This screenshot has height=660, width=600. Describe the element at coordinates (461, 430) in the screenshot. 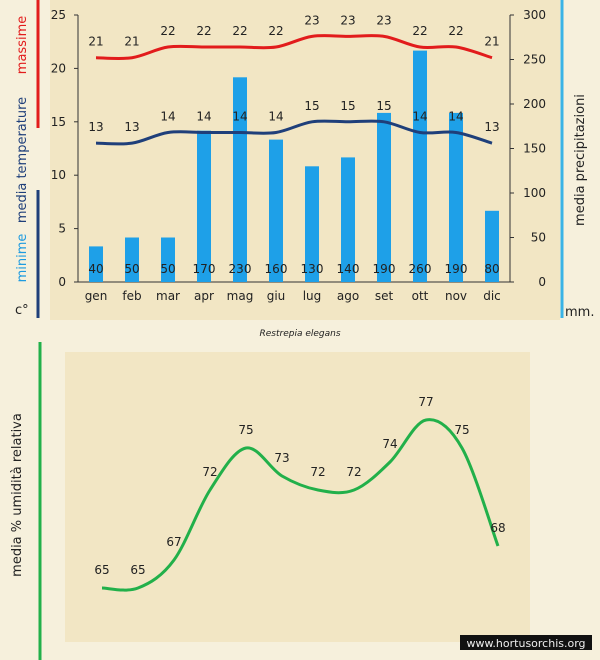

I see `humidity-value-label: 75` at that location.